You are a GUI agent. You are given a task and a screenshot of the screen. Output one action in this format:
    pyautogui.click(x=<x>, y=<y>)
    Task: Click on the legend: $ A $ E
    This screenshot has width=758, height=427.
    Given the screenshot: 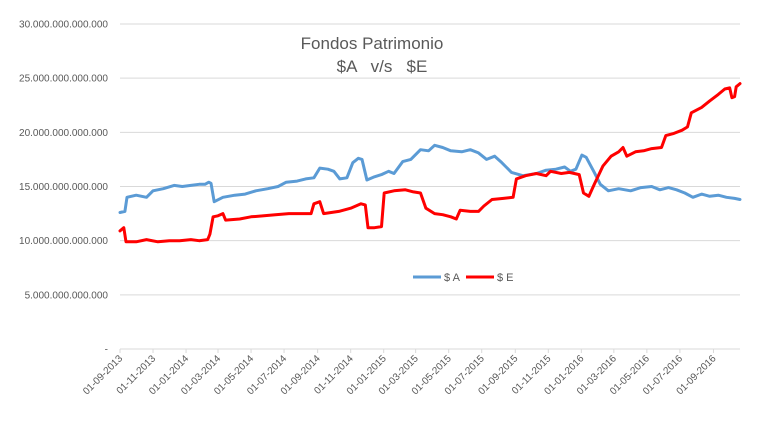 What is the action you would take?
    pyautogui.click(x=463, y=278)
    